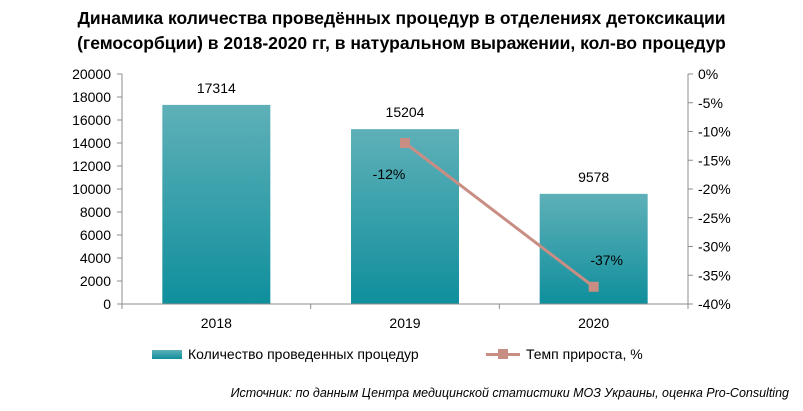 This screenshot has height=411, width=803. I want to click on y-right-tick-label: -25%, so click(714, 218).